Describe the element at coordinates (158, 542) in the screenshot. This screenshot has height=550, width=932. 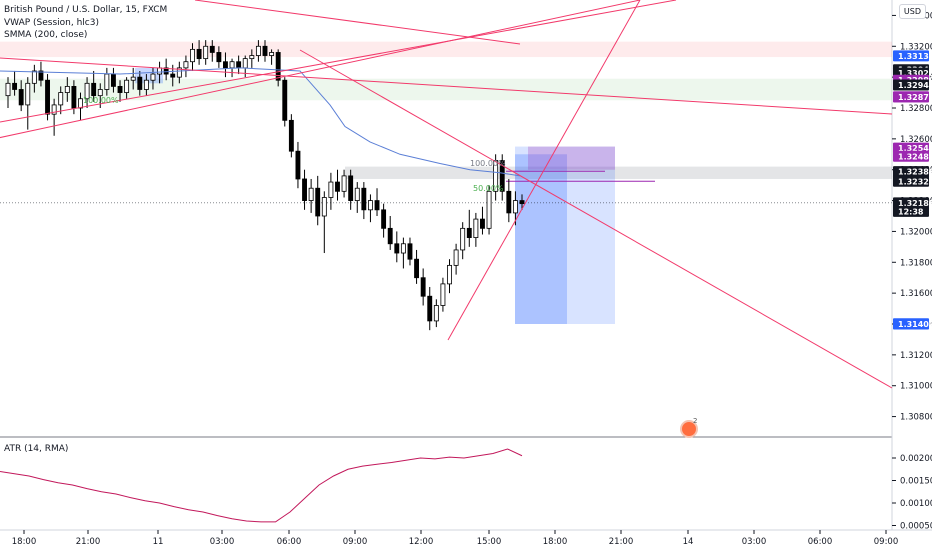
I see `time-tick-label: 11` at that location.